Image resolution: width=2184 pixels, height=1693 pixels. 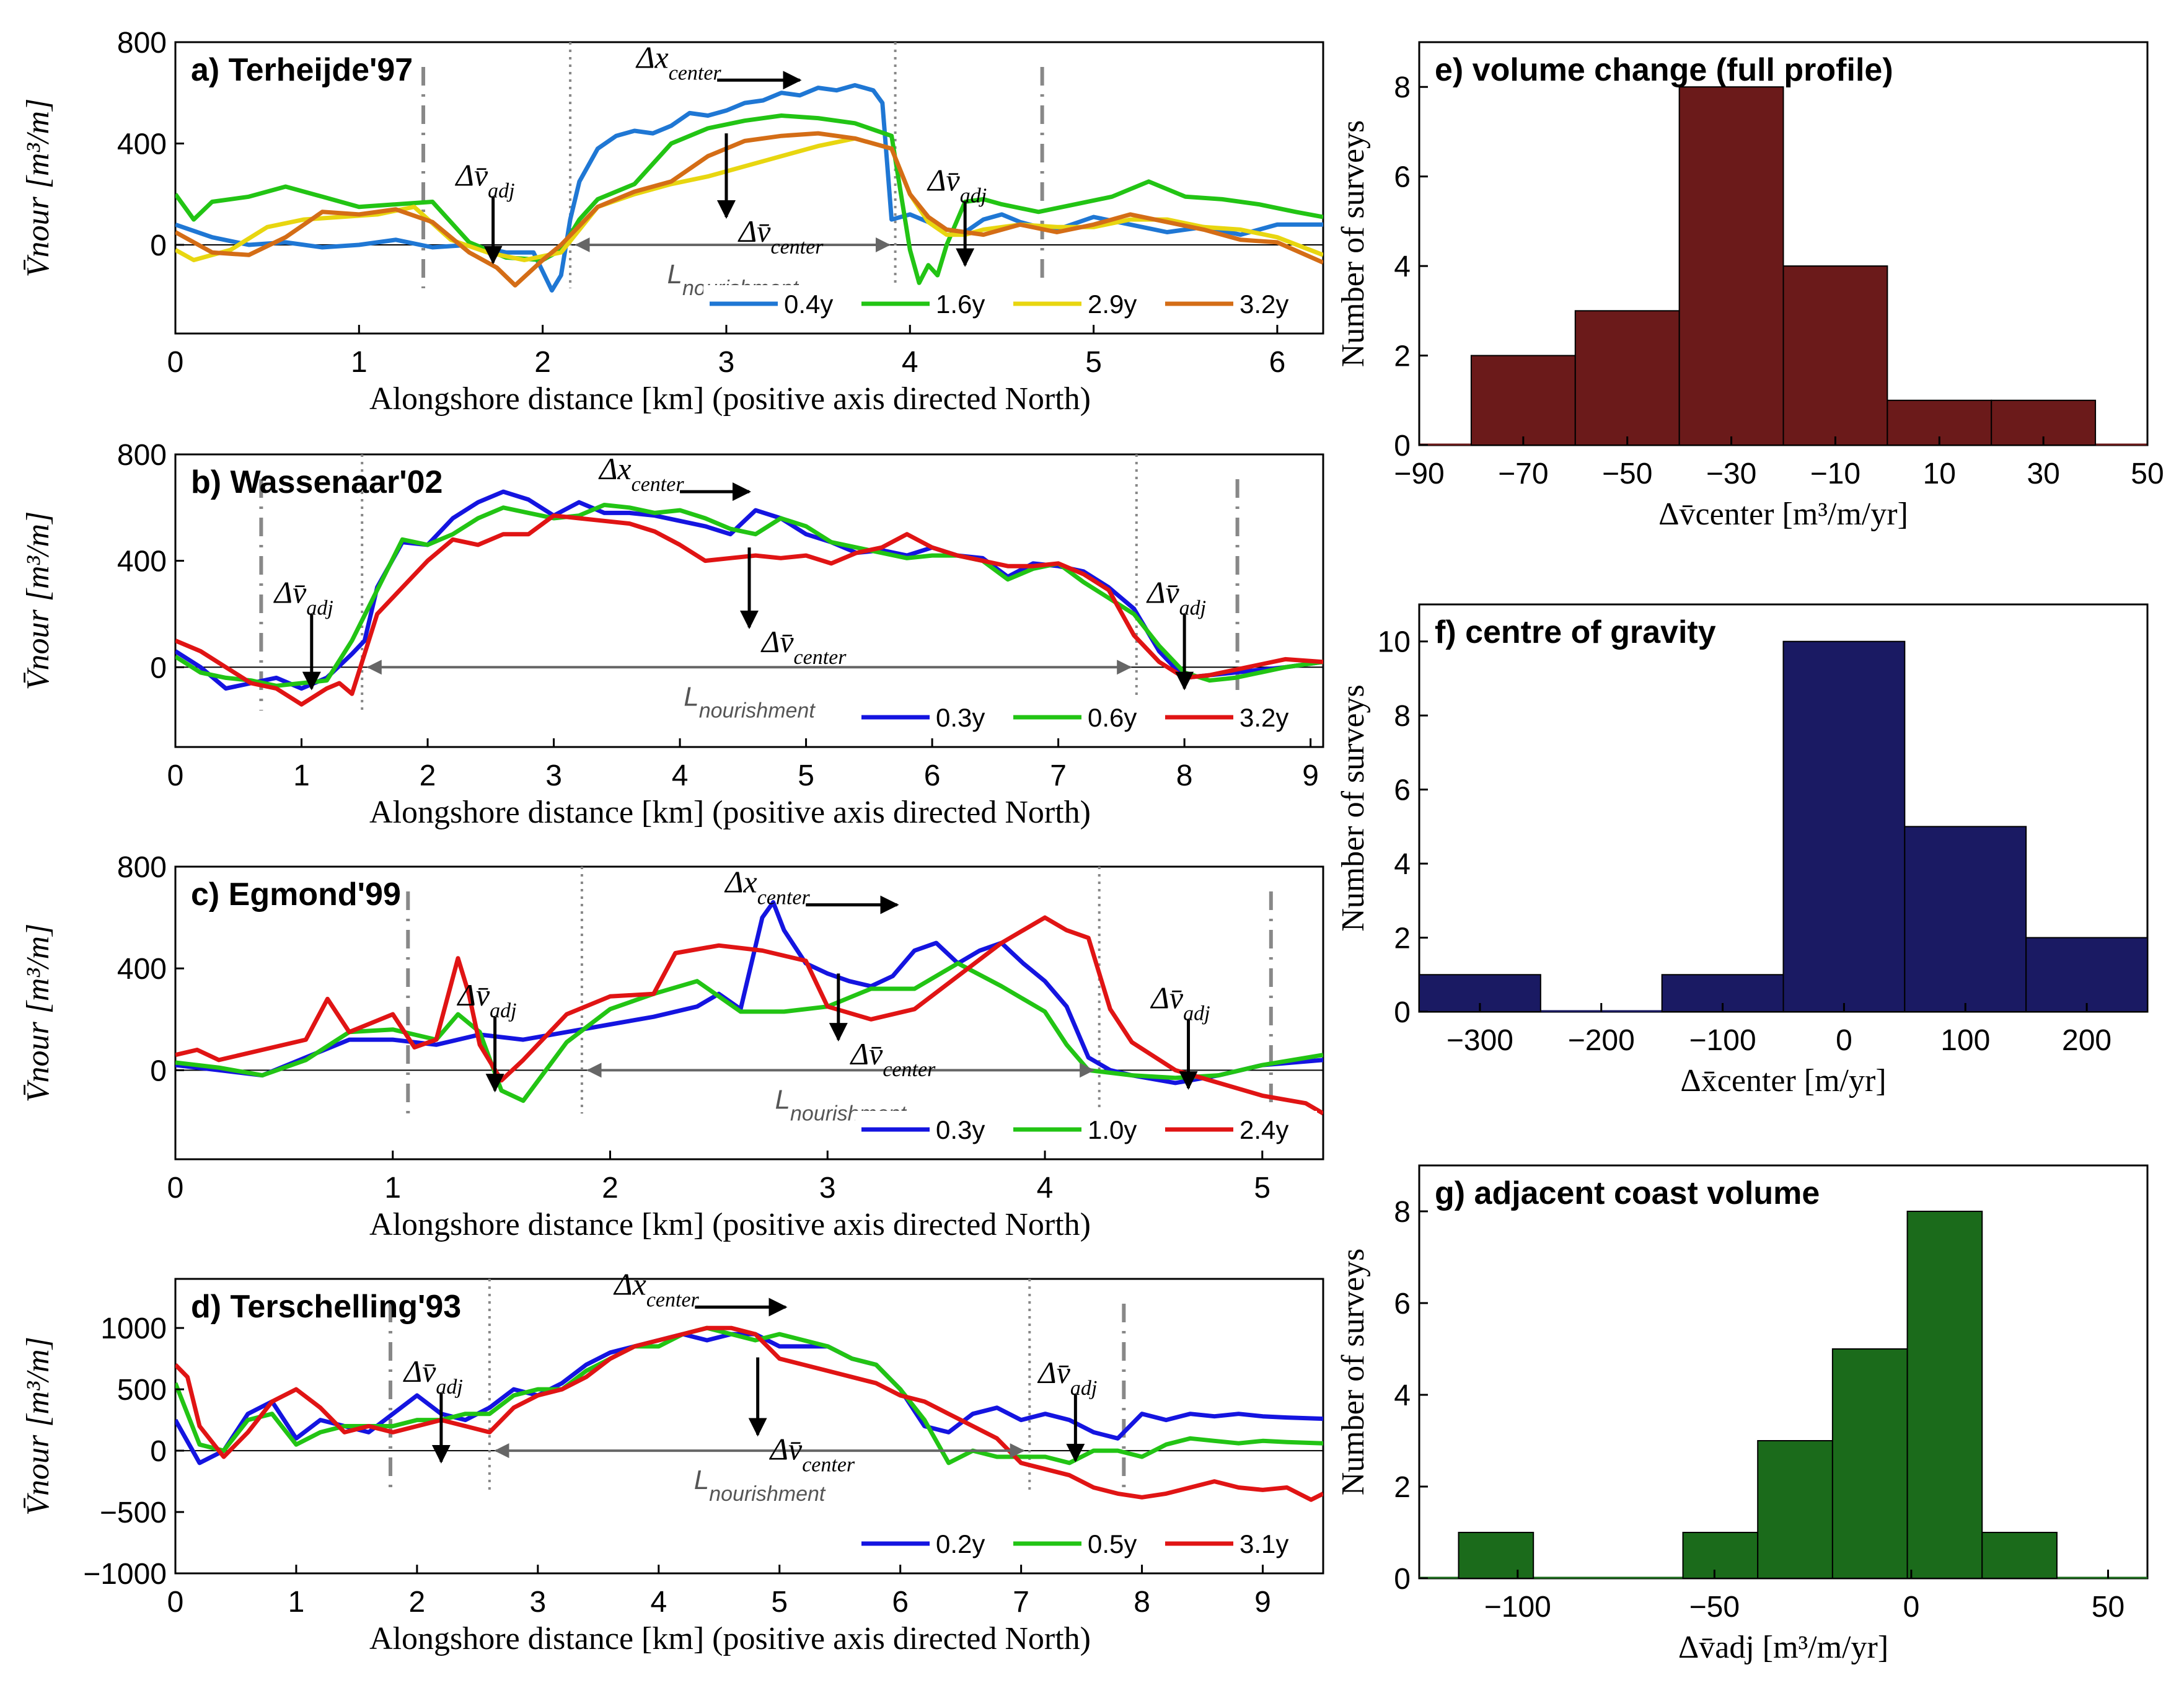 What do you see at coordinates (538, 1602) in the screenshot?
I see `x-tick-label: 3` at bounding box center [538, 1602].